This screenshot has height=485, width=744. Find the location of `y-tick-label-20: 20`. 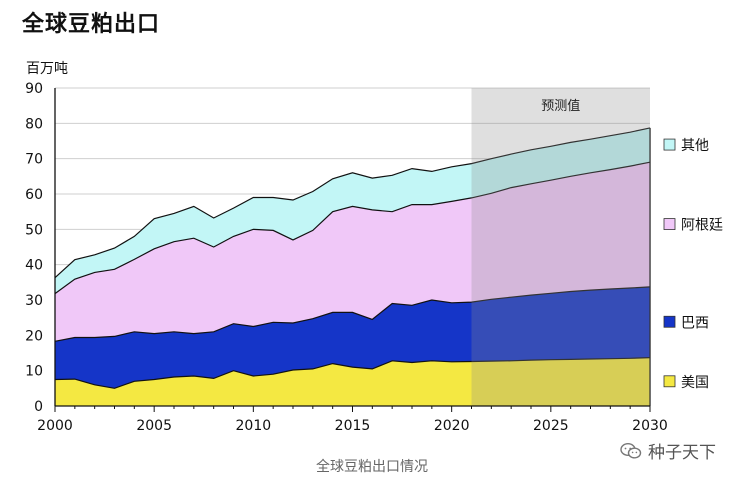

y-tick-label-20: 20 is located at coordinates (34, 336).